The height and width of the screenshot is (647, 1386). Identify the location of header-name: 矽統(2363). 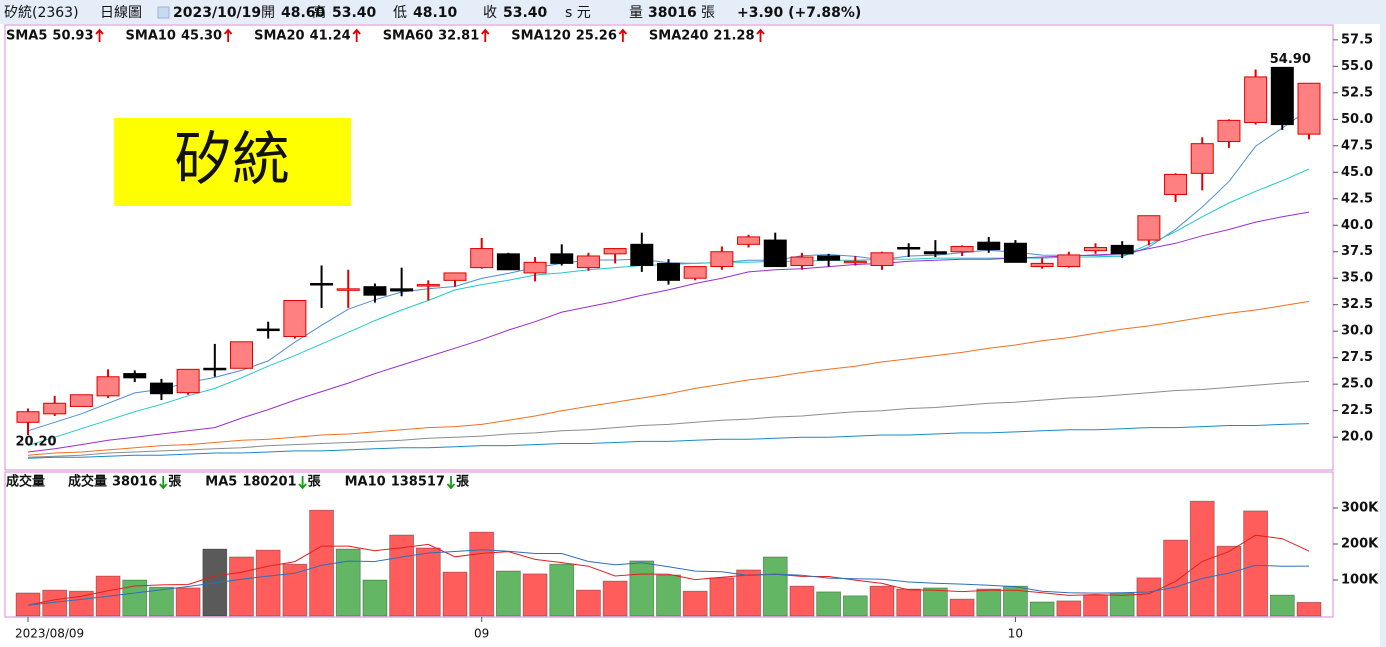
(41, 13).